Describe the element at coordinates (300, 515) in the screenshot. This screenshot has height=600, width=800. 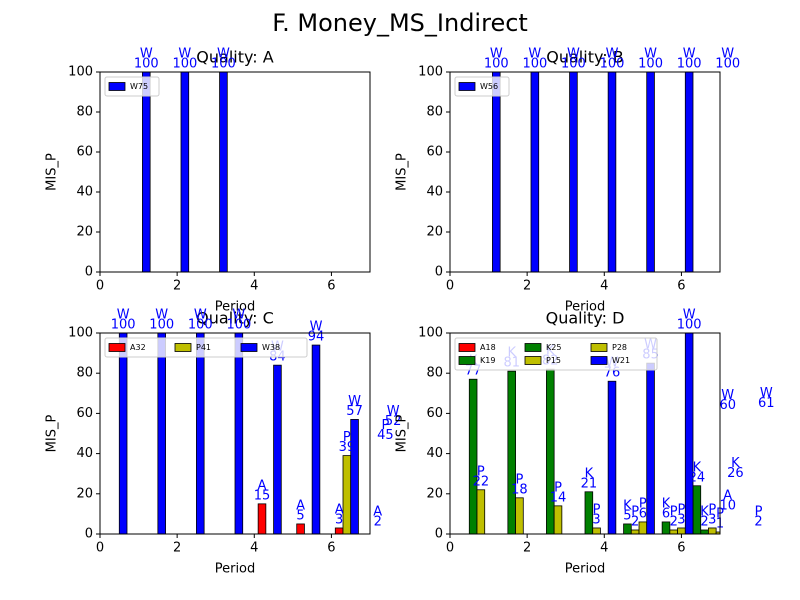
I see `bar-label-value: 5` at that location.